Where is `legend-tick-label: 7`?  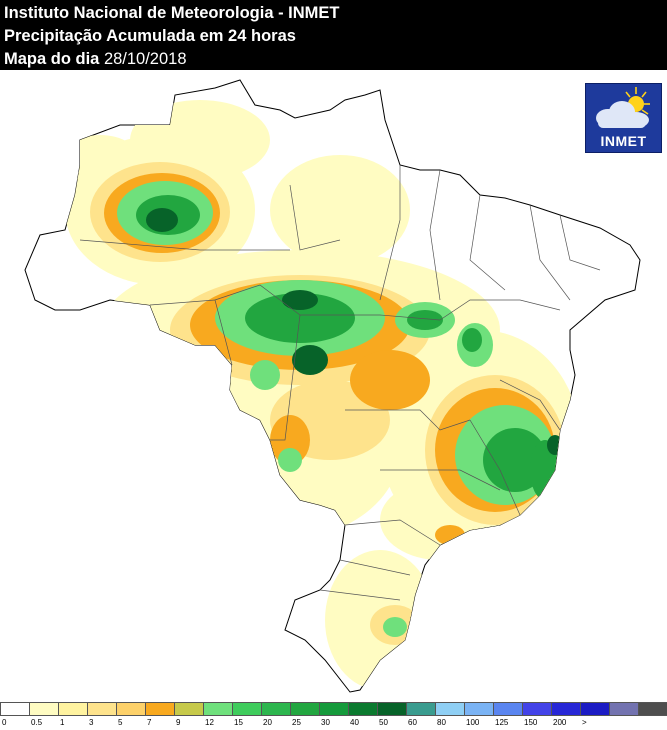
legend-tick-label: 7 is located at coordinates (149, 722).